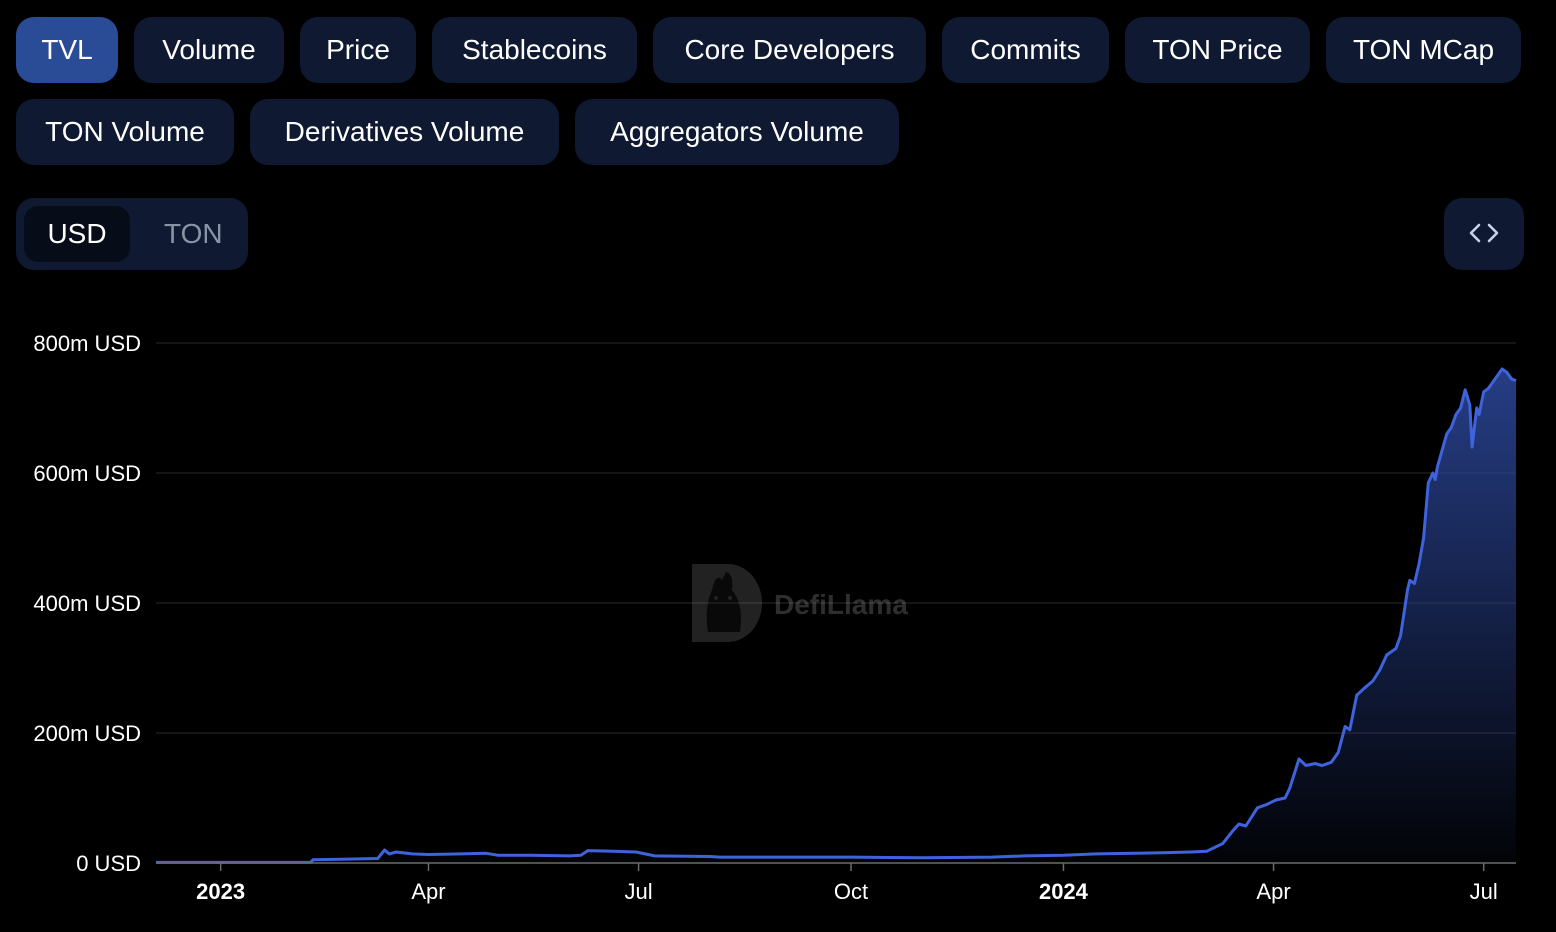 This screenshot has height=932, width=1556. Describe the element at coordinates (1217, 50) in the screenshot. I see `tab-ton-price: TON Price` at that location.